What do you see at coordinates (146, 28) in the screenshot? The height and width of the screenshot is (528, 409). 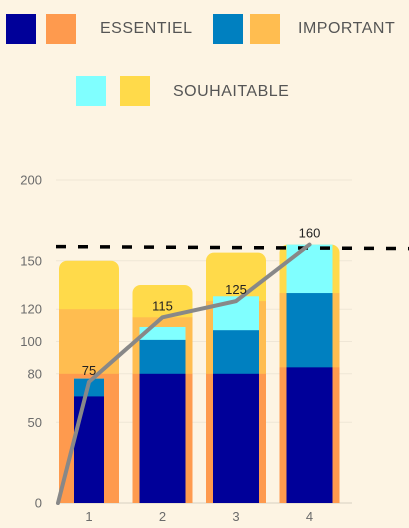 I see `legend-label-essentiel: ESSENTIEL` at bounding box center [146, 28].